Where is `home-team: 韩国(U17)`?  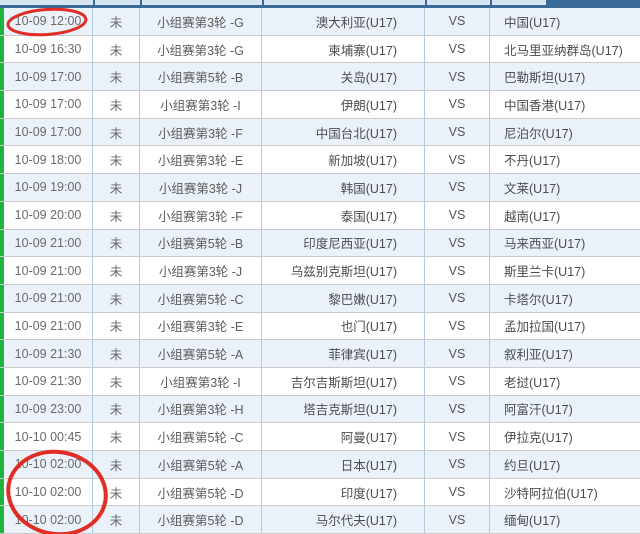
home-team: 韩国(U17) is located at coordinates (343, 187).